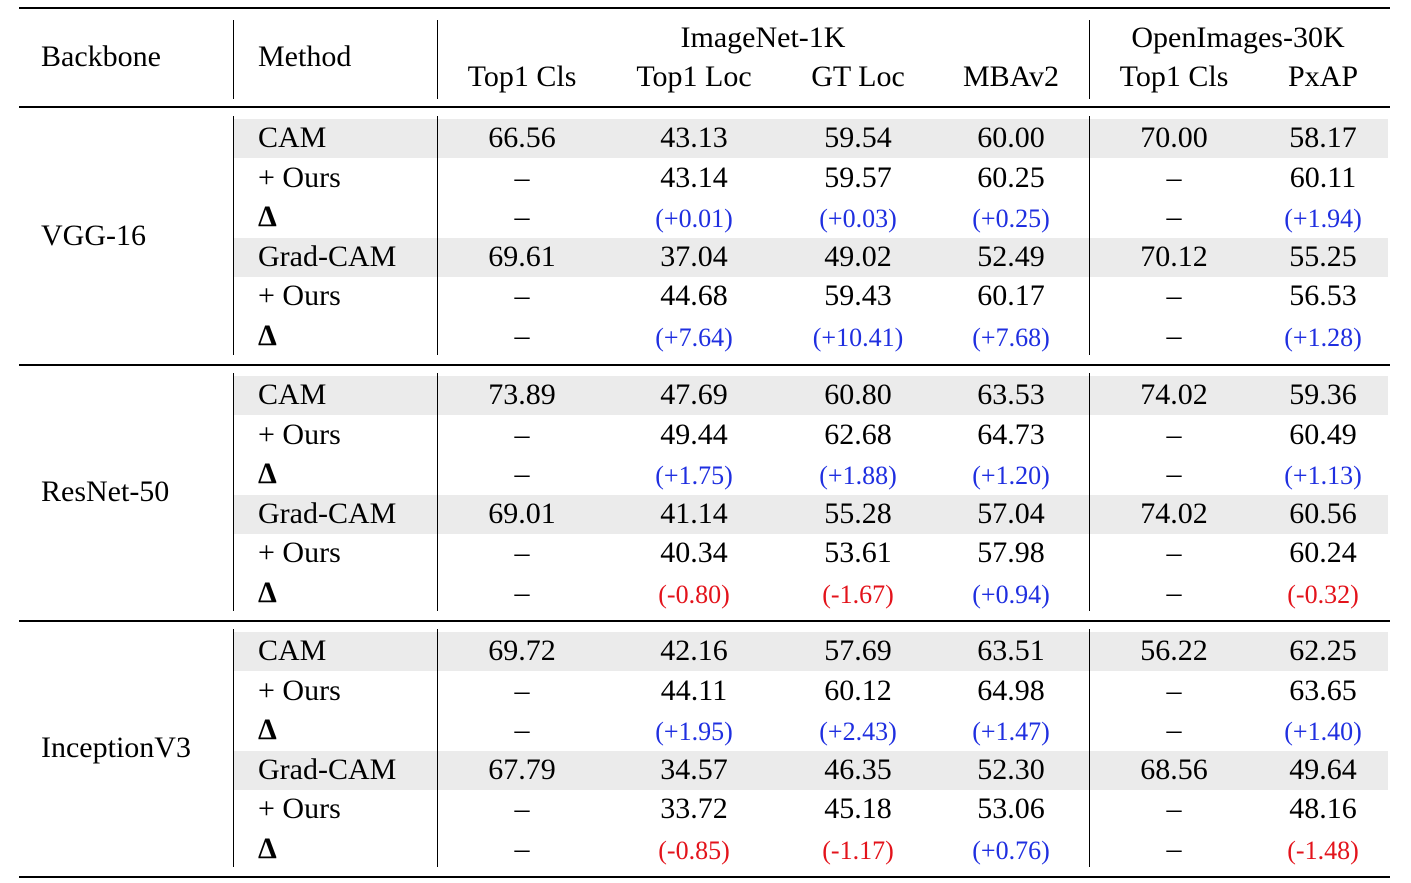 Image resolution: width=1411 pixels, height=883 pixels. Describe the element at coordinates (1174, 76) in the screenshot. I see `column-header: Top1 Cls` at that location.